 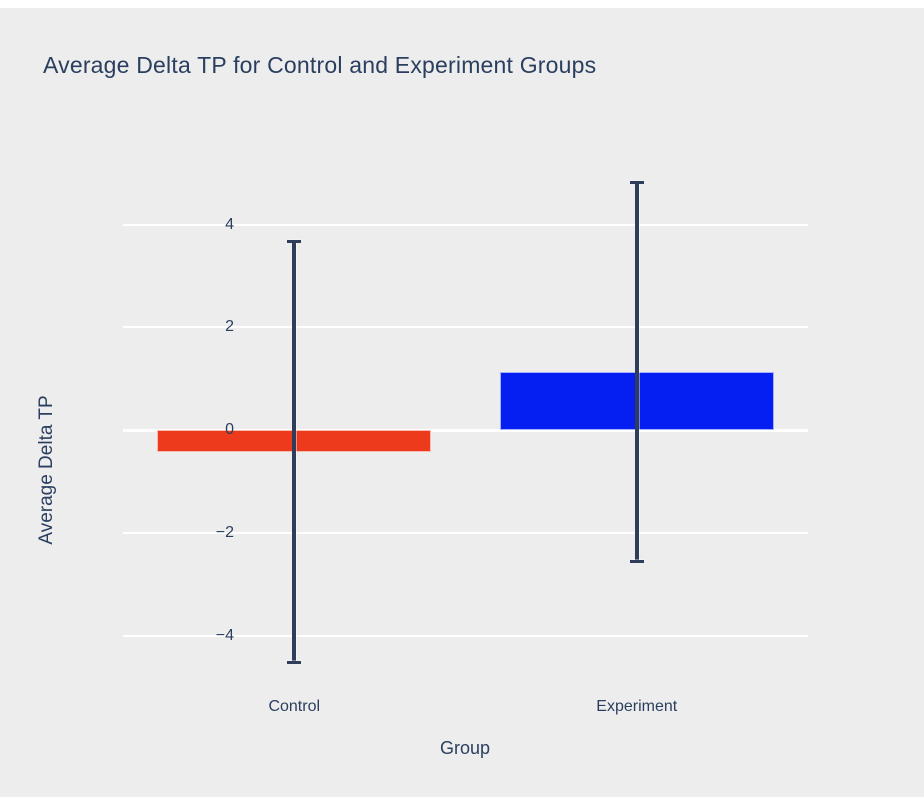 What do you see at coordinates (229, 327) in the screenshot?
I see `y-tick-label: 2` at bounding box center [229, 327].